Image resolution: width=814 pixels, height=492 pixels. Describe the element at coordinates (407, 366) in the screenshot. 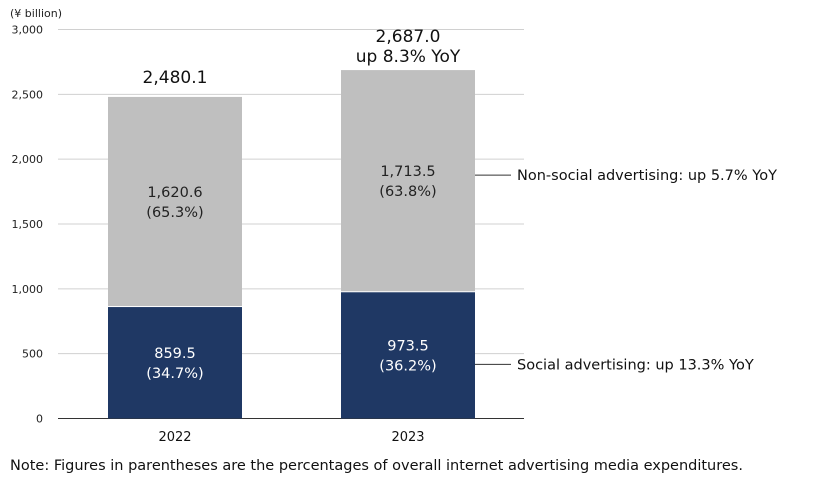

I see `segment-percent-label: (36.2%)` at that location.